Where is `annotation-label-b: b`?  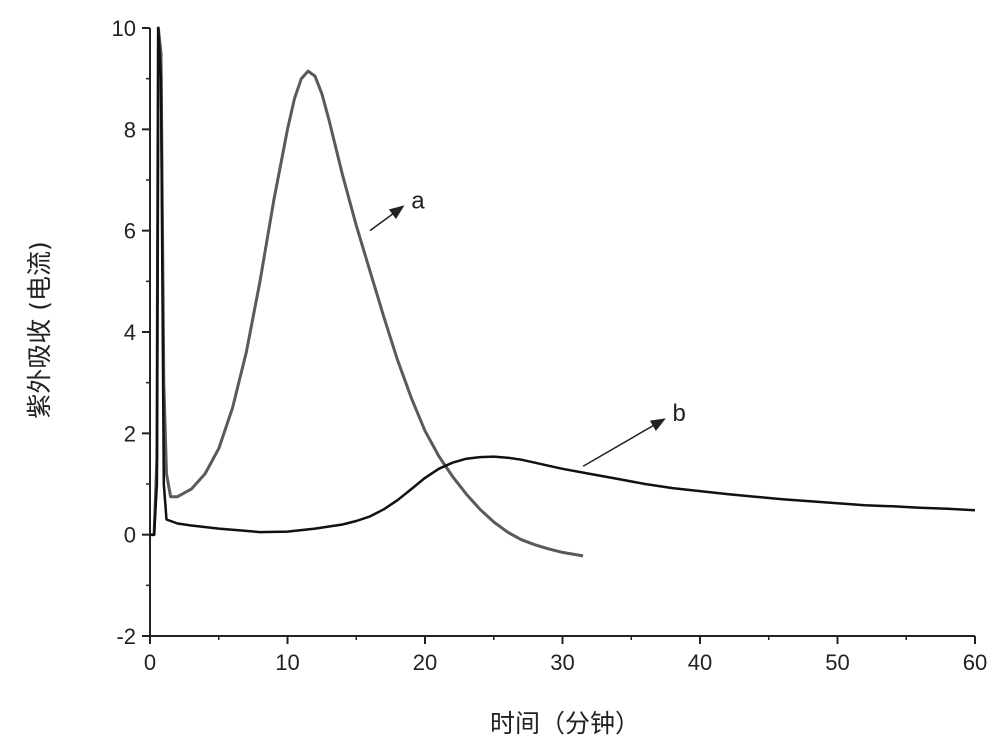 annotation-label-b: b is located at coordinates (679, 413).